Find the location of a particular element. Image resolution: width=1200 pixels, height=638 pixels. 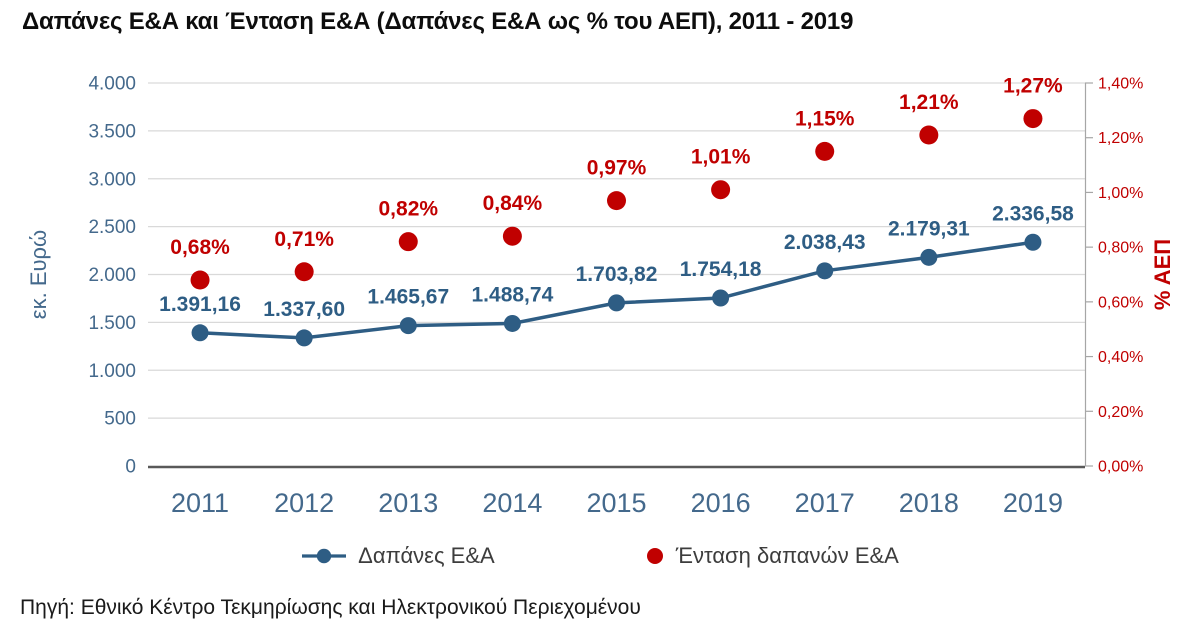

right-axis-tick-label: 1,40% is located at coordinates (1120, 84).